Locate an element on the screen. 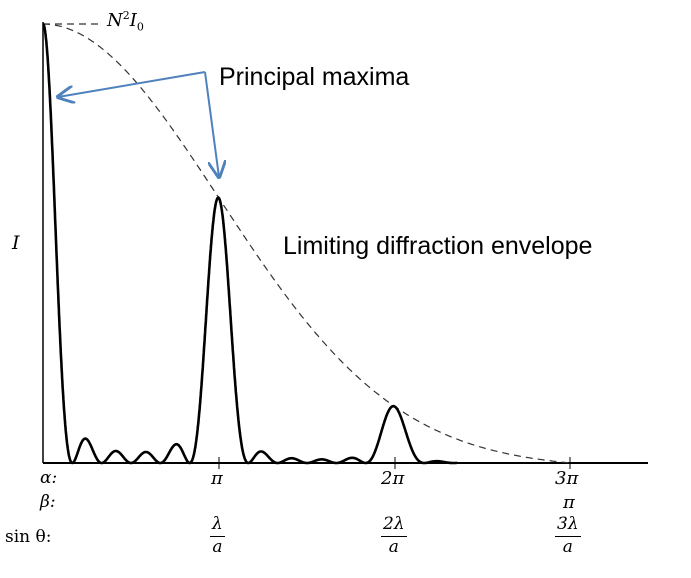 This screenshot has height=578, width=691. sin-theta-tick-3-numerator: 3λ is located at coordinates (568, 525).